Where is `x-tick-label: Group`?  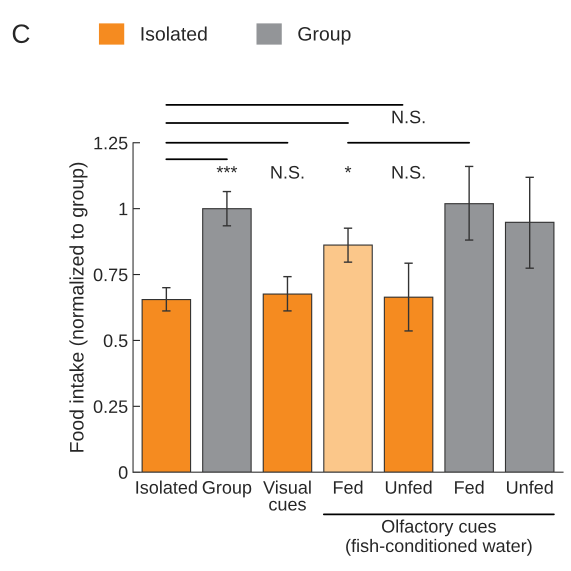
x-tick-label: Group is located at coordinates (227, 489).